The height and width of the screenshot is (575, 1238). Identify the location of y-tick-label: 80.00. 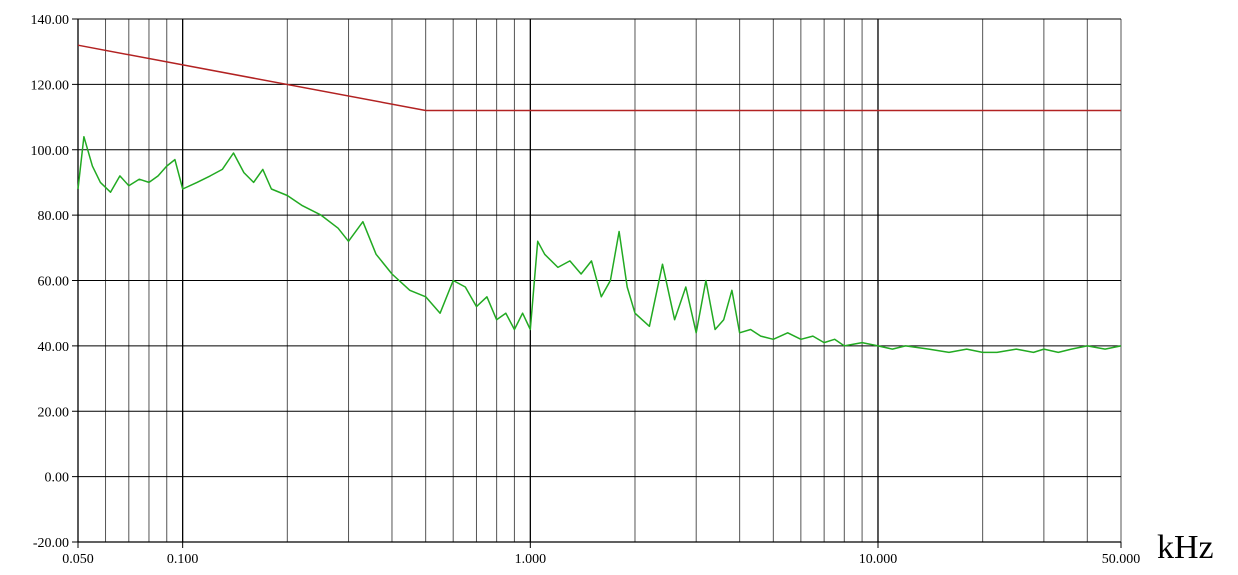
(54, 216).